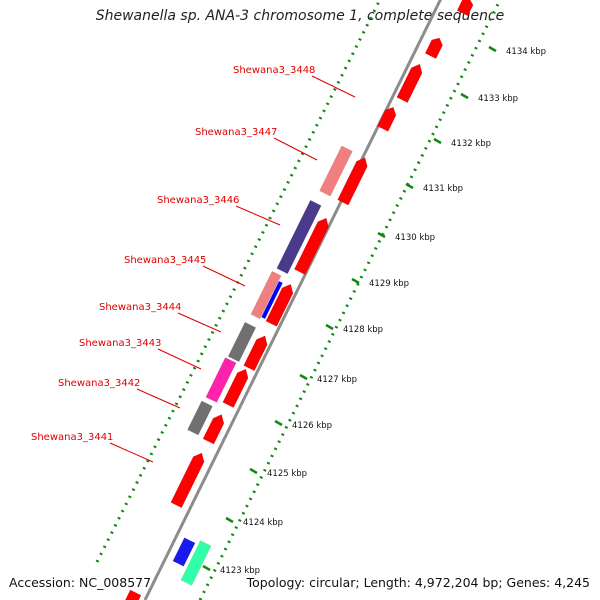  Describe the element at coordinates (198, 200) in the screenshot. I see `gene-label: Shewana3_3446` at that location.